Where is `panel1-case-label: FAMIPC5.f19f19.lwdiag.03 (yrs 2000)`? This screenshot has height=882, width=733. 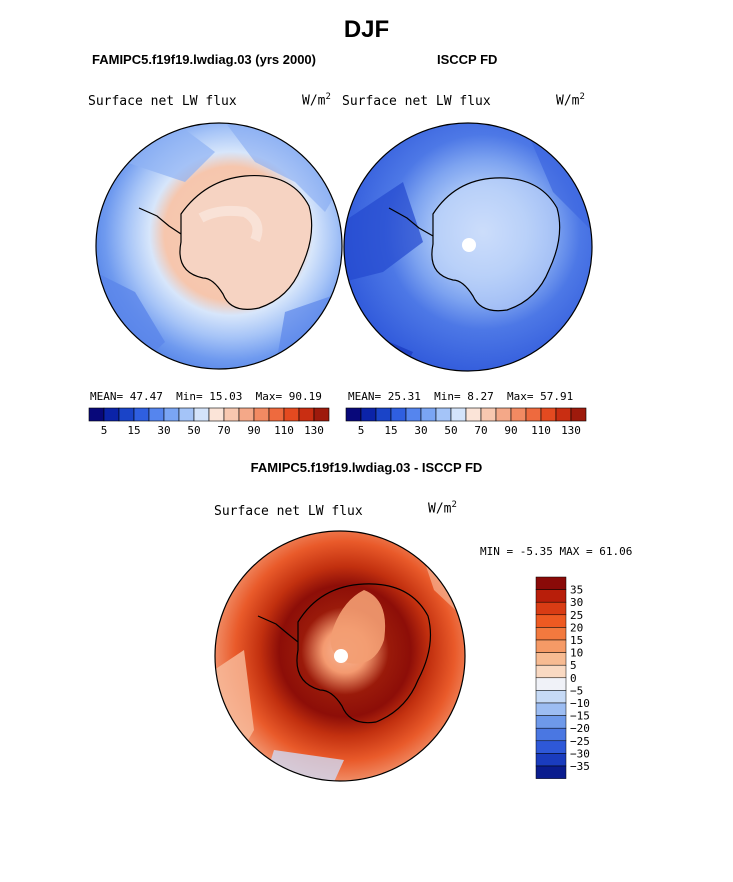 panel1-case-label: FAMIPC5.f19f19.lwdiag.03 (yrs 2000) is located at coordinates (204, 59).